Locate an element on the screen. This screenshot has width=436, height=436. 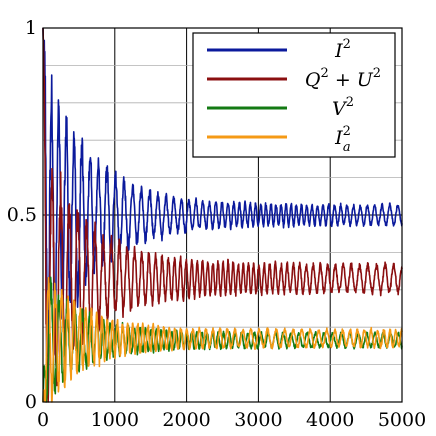
x-tick-label: 1000 is located at coordinates (115, 420).